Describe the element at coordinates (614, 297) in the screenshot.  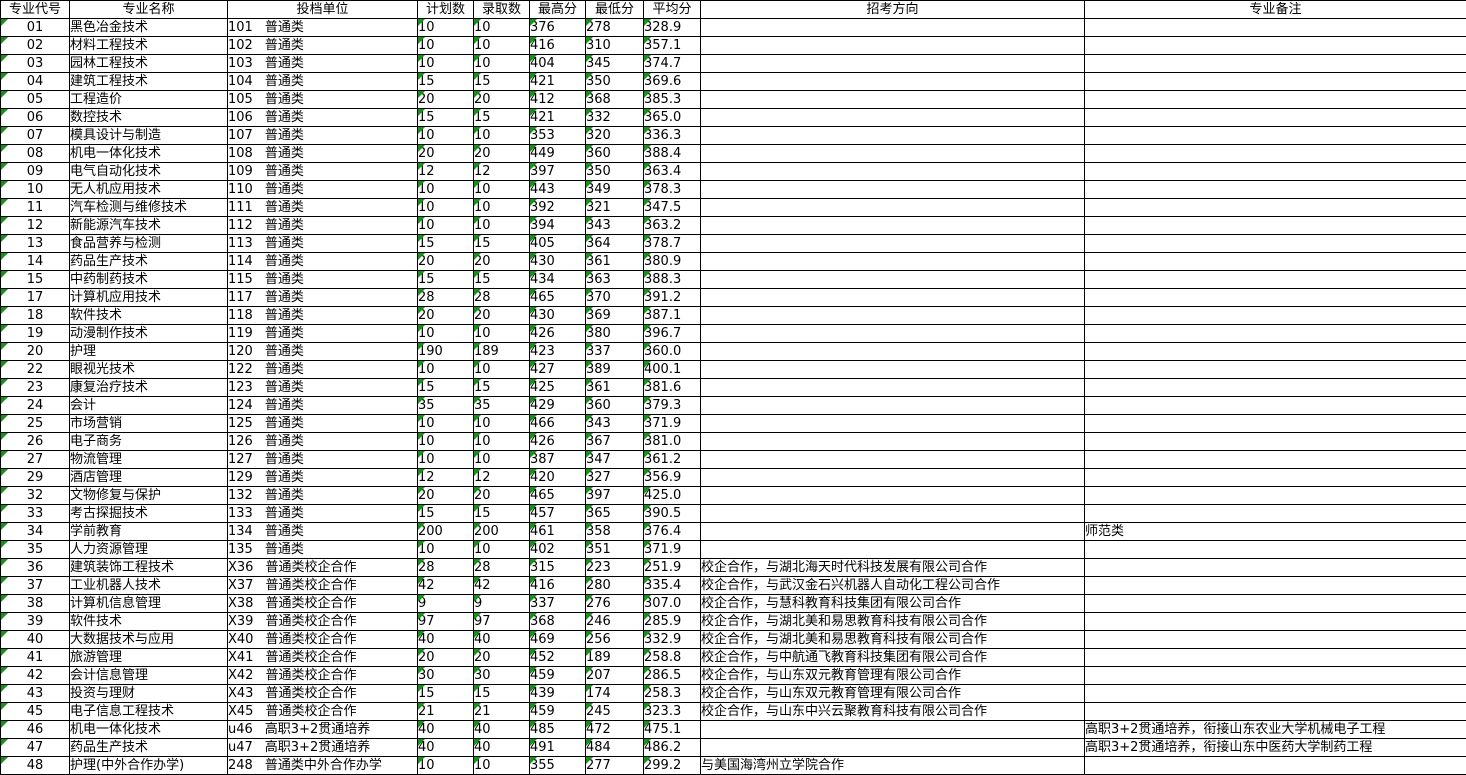
I see `cell-min: 370` at that location.